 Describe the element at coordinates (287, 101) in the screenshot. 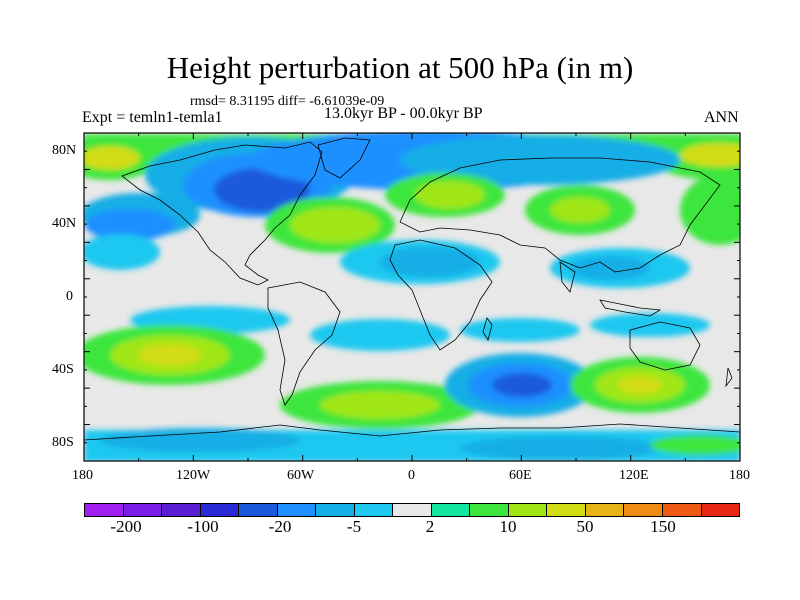

I see `stats-text: rmsd= 8.31195 diff= -6.61039e-09` at that location.